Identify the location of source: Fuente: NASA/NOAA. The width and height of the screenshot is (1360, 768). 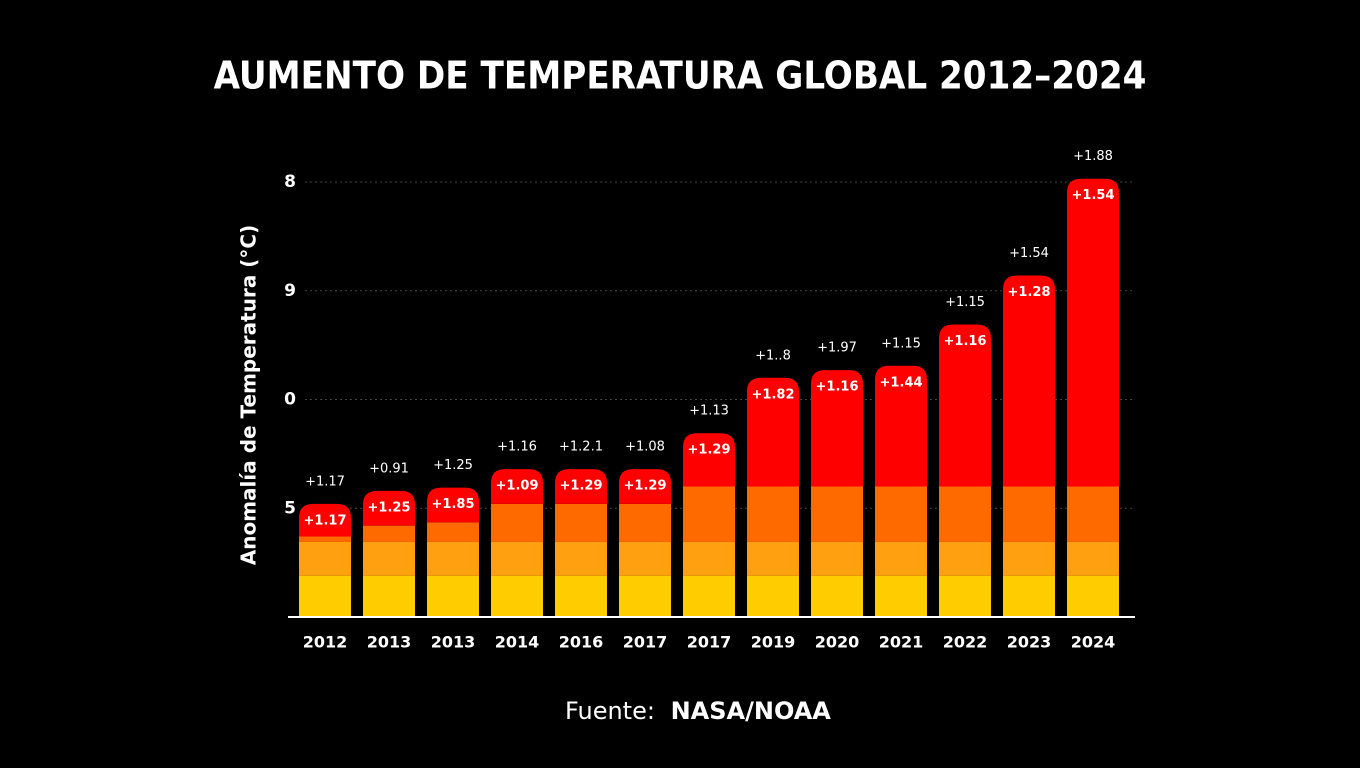
(698, 711).